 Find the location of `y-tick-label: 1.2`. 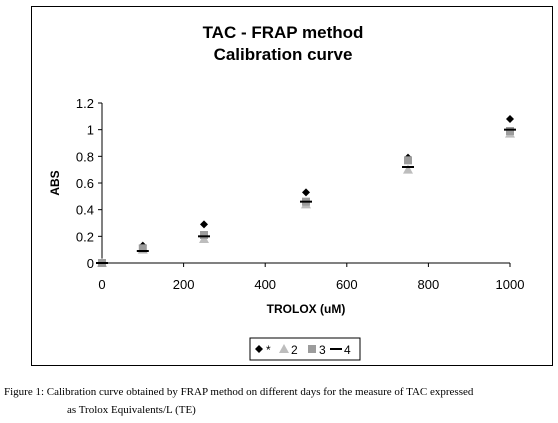

y-tick-label: 1.2 is located at coordinates (85, 103).